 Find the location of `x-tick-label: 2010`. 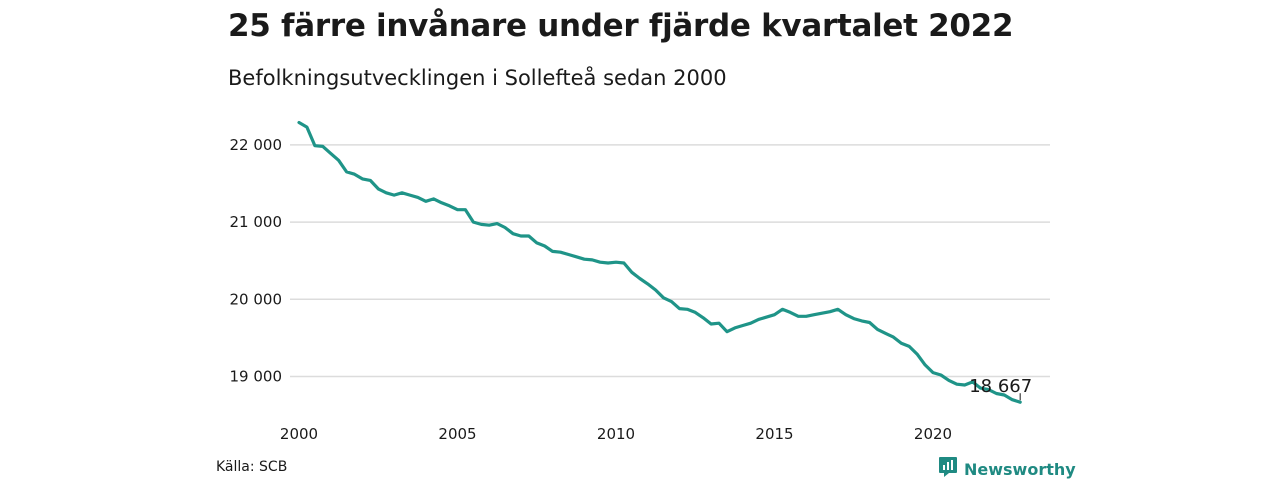

x-tick-label: 2010 is located at coordinates (616, 434).